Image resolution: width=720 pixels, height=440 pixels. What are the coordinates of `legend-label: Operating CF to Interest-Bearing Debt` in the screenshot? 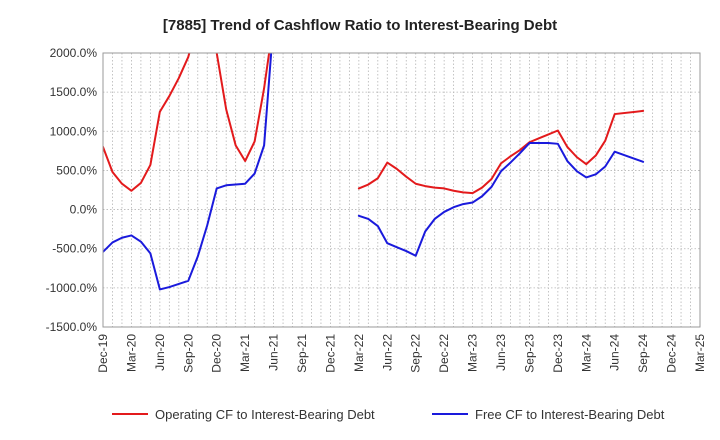 It's located at (265, 414).